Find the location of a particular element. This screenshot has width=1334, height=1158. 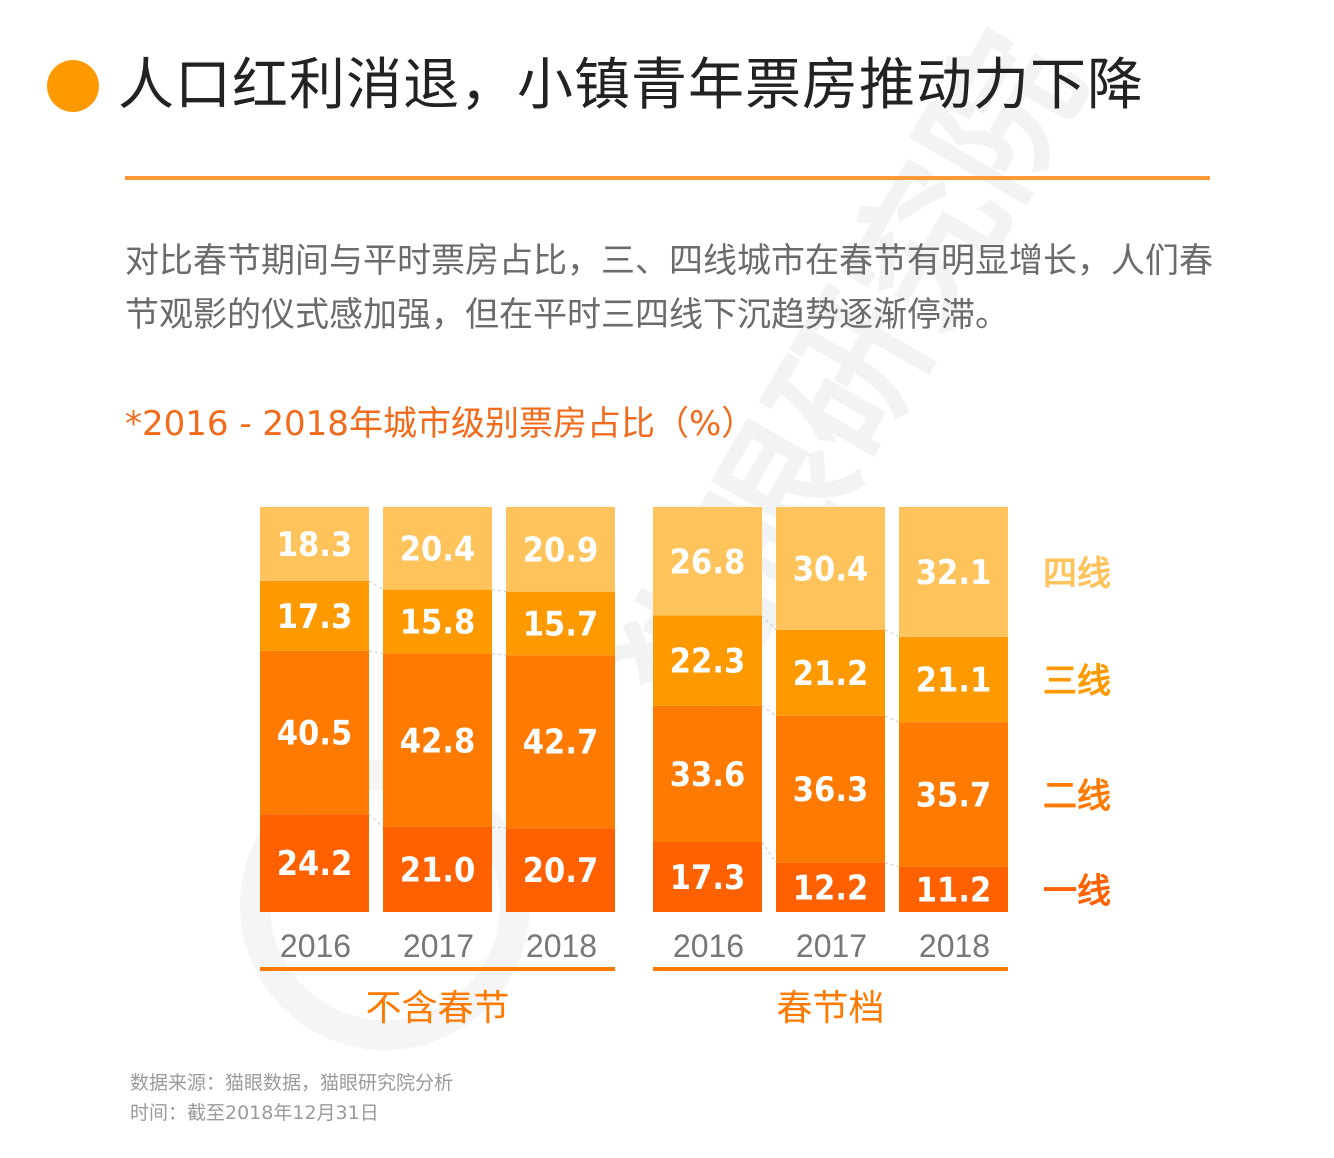

bar-三线-2018-2 is located at coordinates (560, 623).